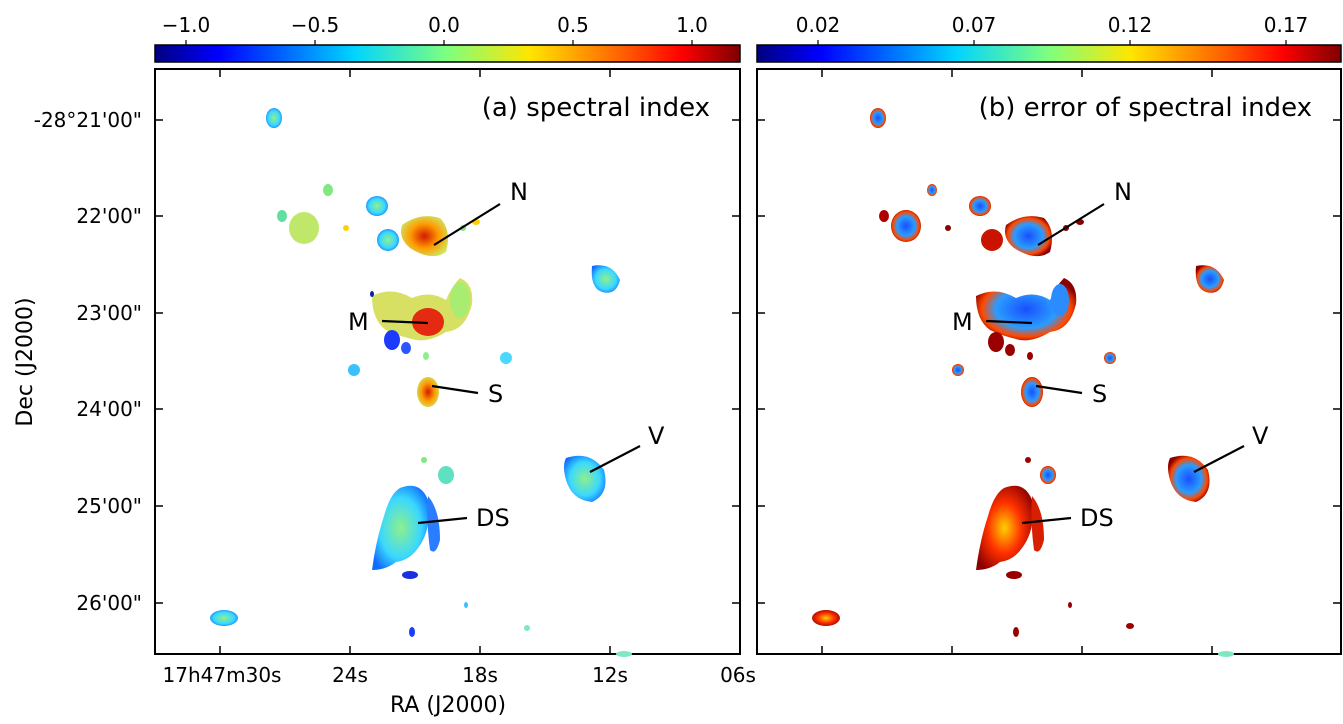  I want to click on colorbar-a-tick-2: 0.0, so click(444, 25).